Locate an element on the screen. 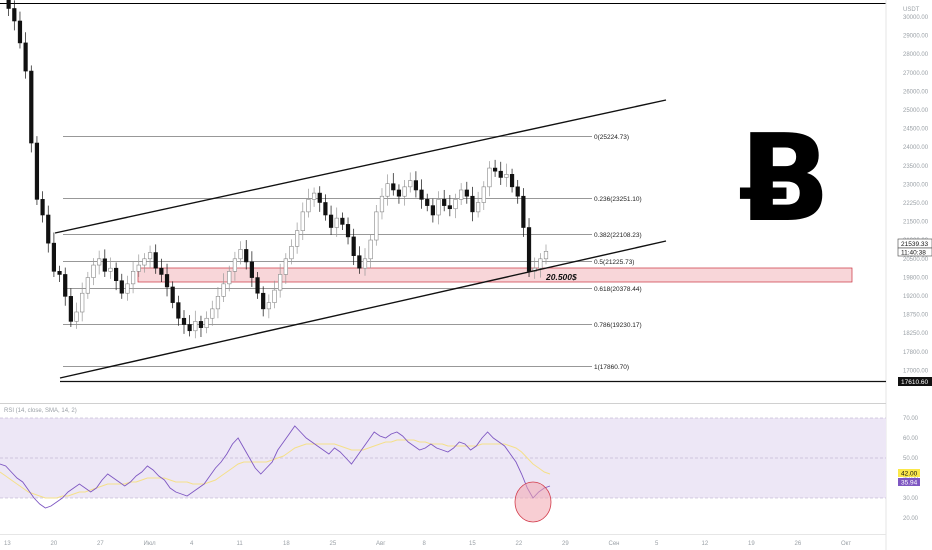 Image resolution: width=932 pixels, height=550 pixels. rsi-sma-line is located at coordinates (275, 469).